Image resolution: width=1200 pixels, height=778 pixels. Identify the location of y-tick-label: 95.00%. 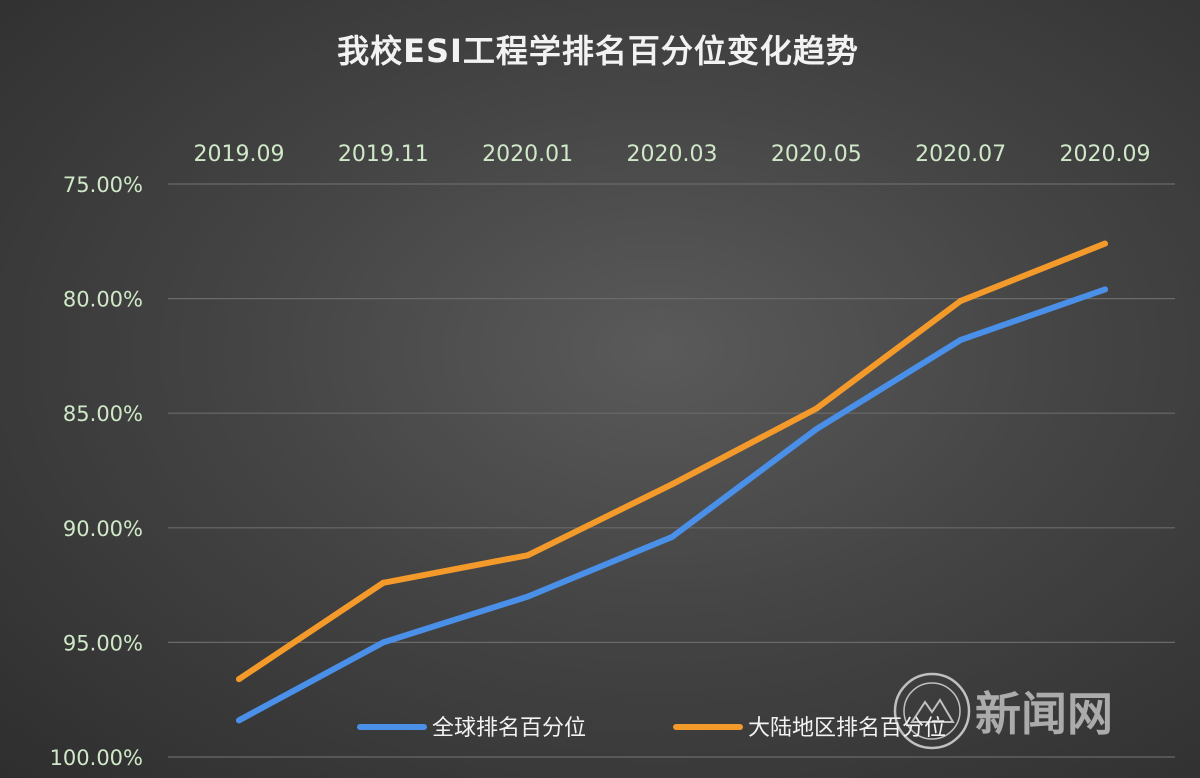
(103, 643).